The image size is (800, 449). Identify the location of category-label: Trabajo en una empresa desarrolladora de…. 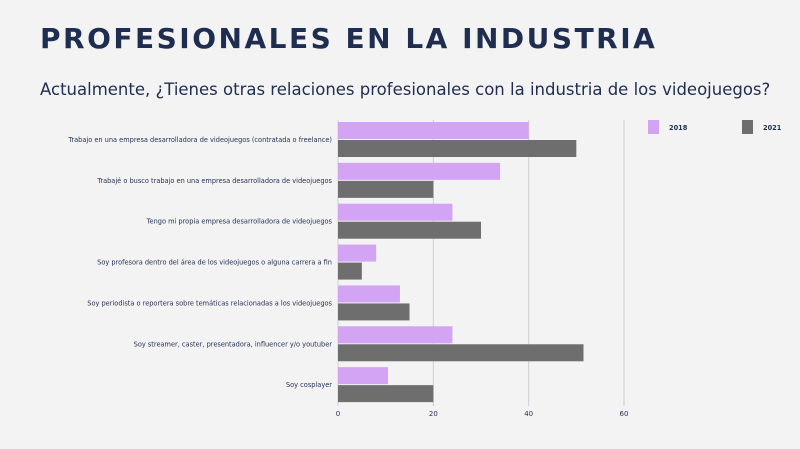
(199, 140).